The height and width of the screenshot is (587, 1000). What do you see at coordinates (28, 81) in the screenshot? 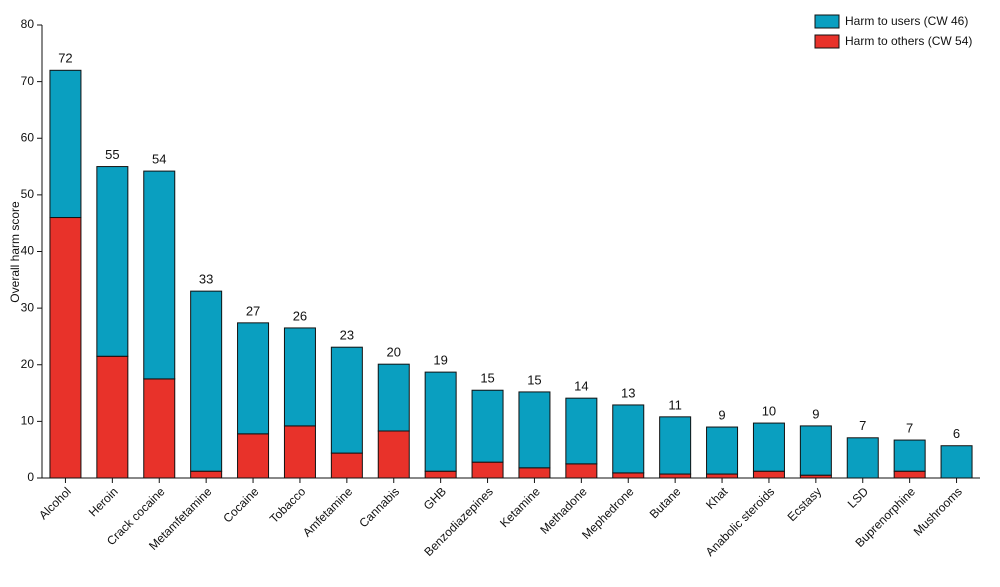
I see `y-tick-label: 70` at bounding box center [28, 81].